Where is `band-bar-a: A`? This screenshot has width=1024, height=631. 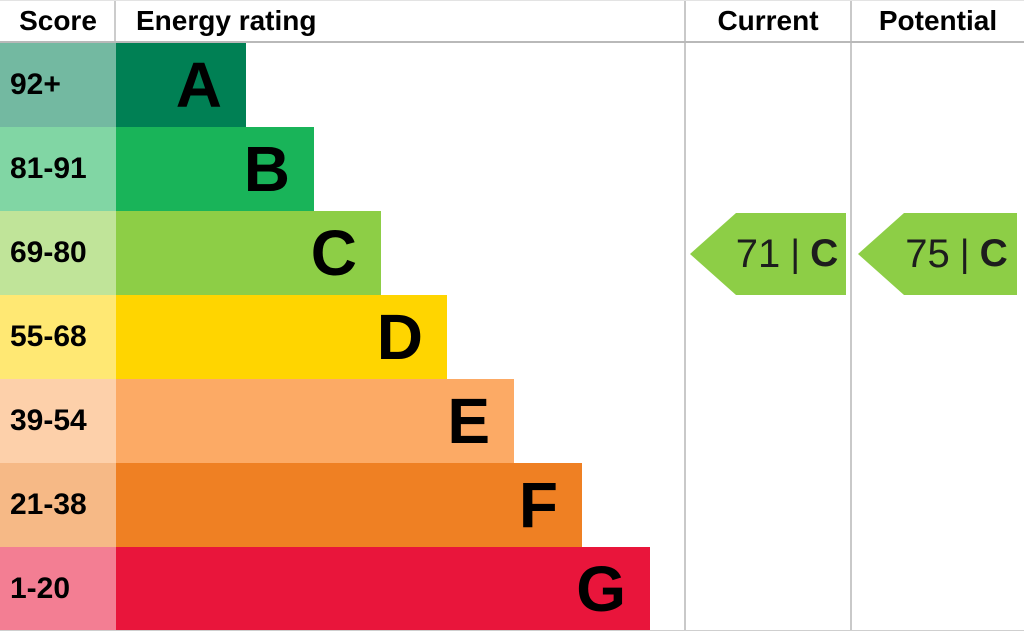 band-bar-a: A is located at coordinates (181, 85).